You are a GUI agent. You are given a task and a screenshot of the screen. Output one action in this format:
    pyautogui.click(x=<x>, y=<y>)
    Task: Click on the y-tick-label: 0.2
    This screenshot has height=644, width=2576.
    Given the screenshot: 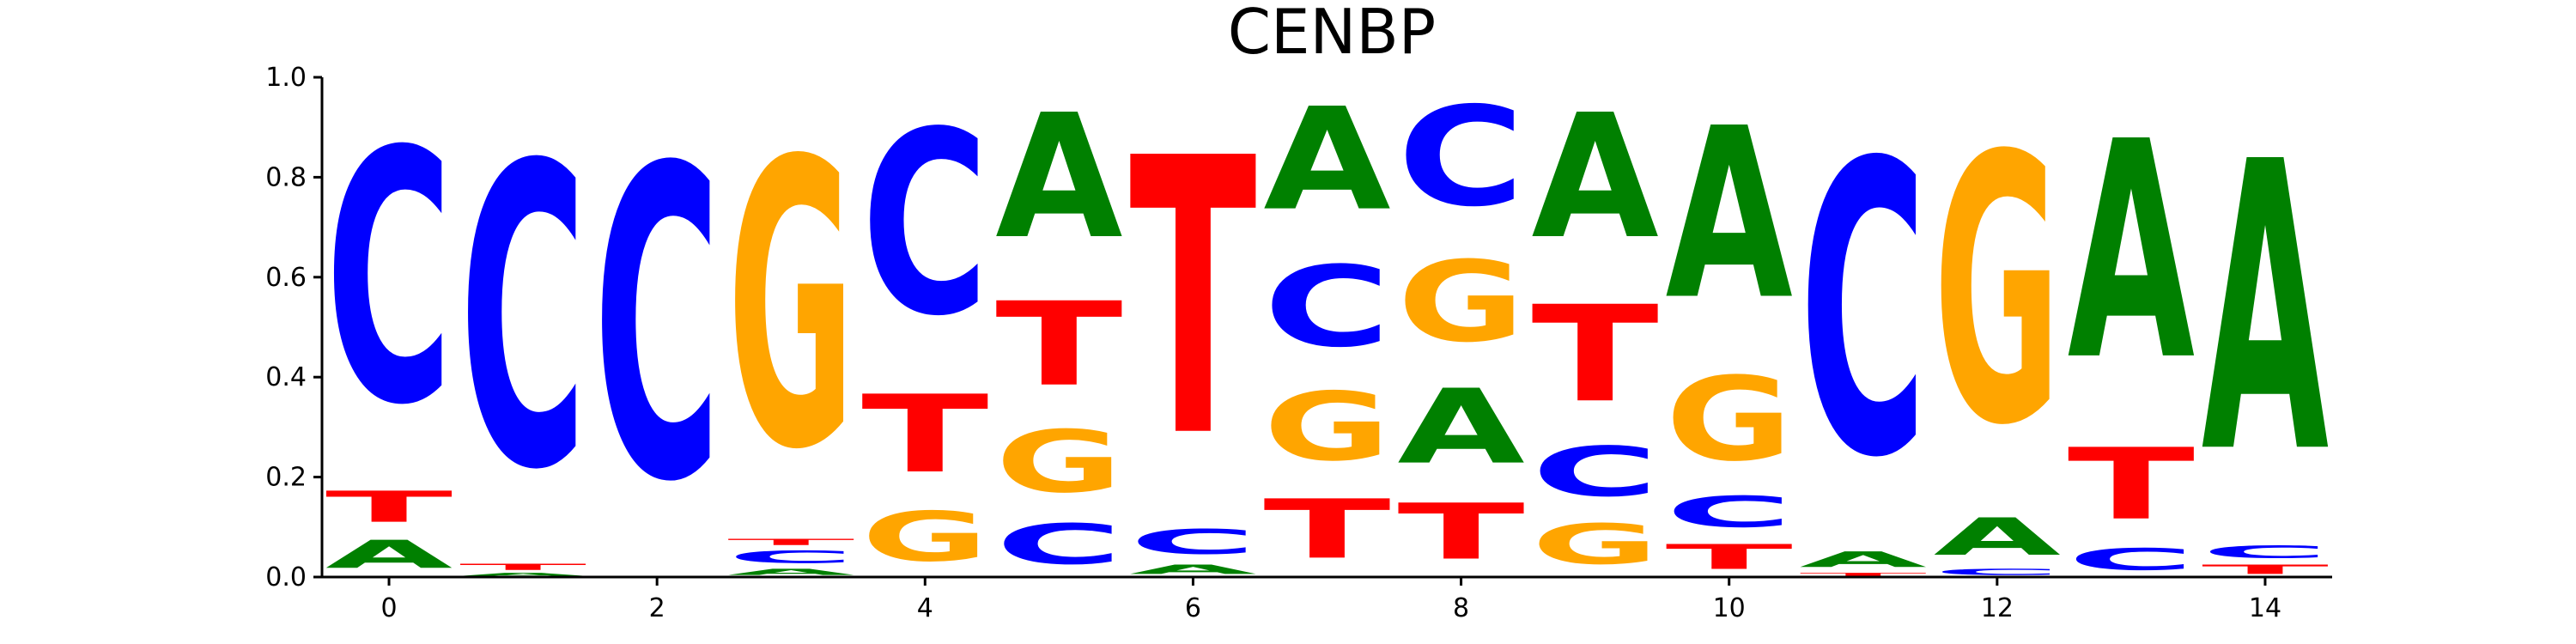 What is the action you would take?
    pyautogui.click(x=286, y=478)
    